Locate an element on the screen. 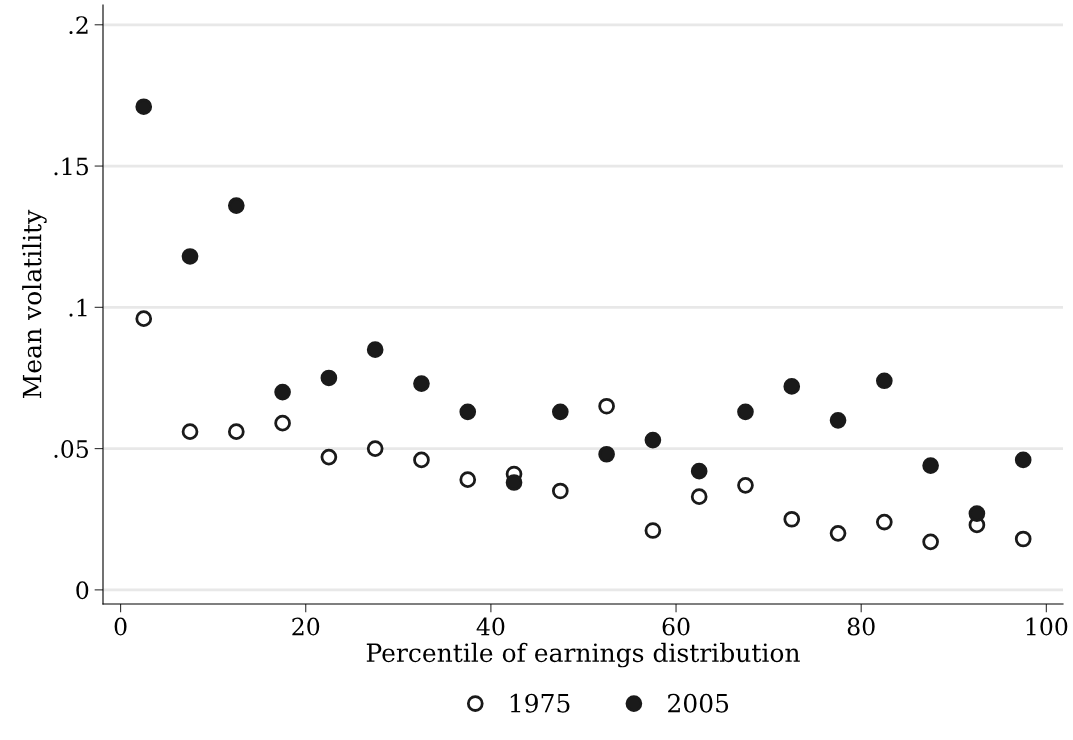 The width and height of the screenshot is (1073, 740). legend-label: 1975 is located at coordinates (540, 703).